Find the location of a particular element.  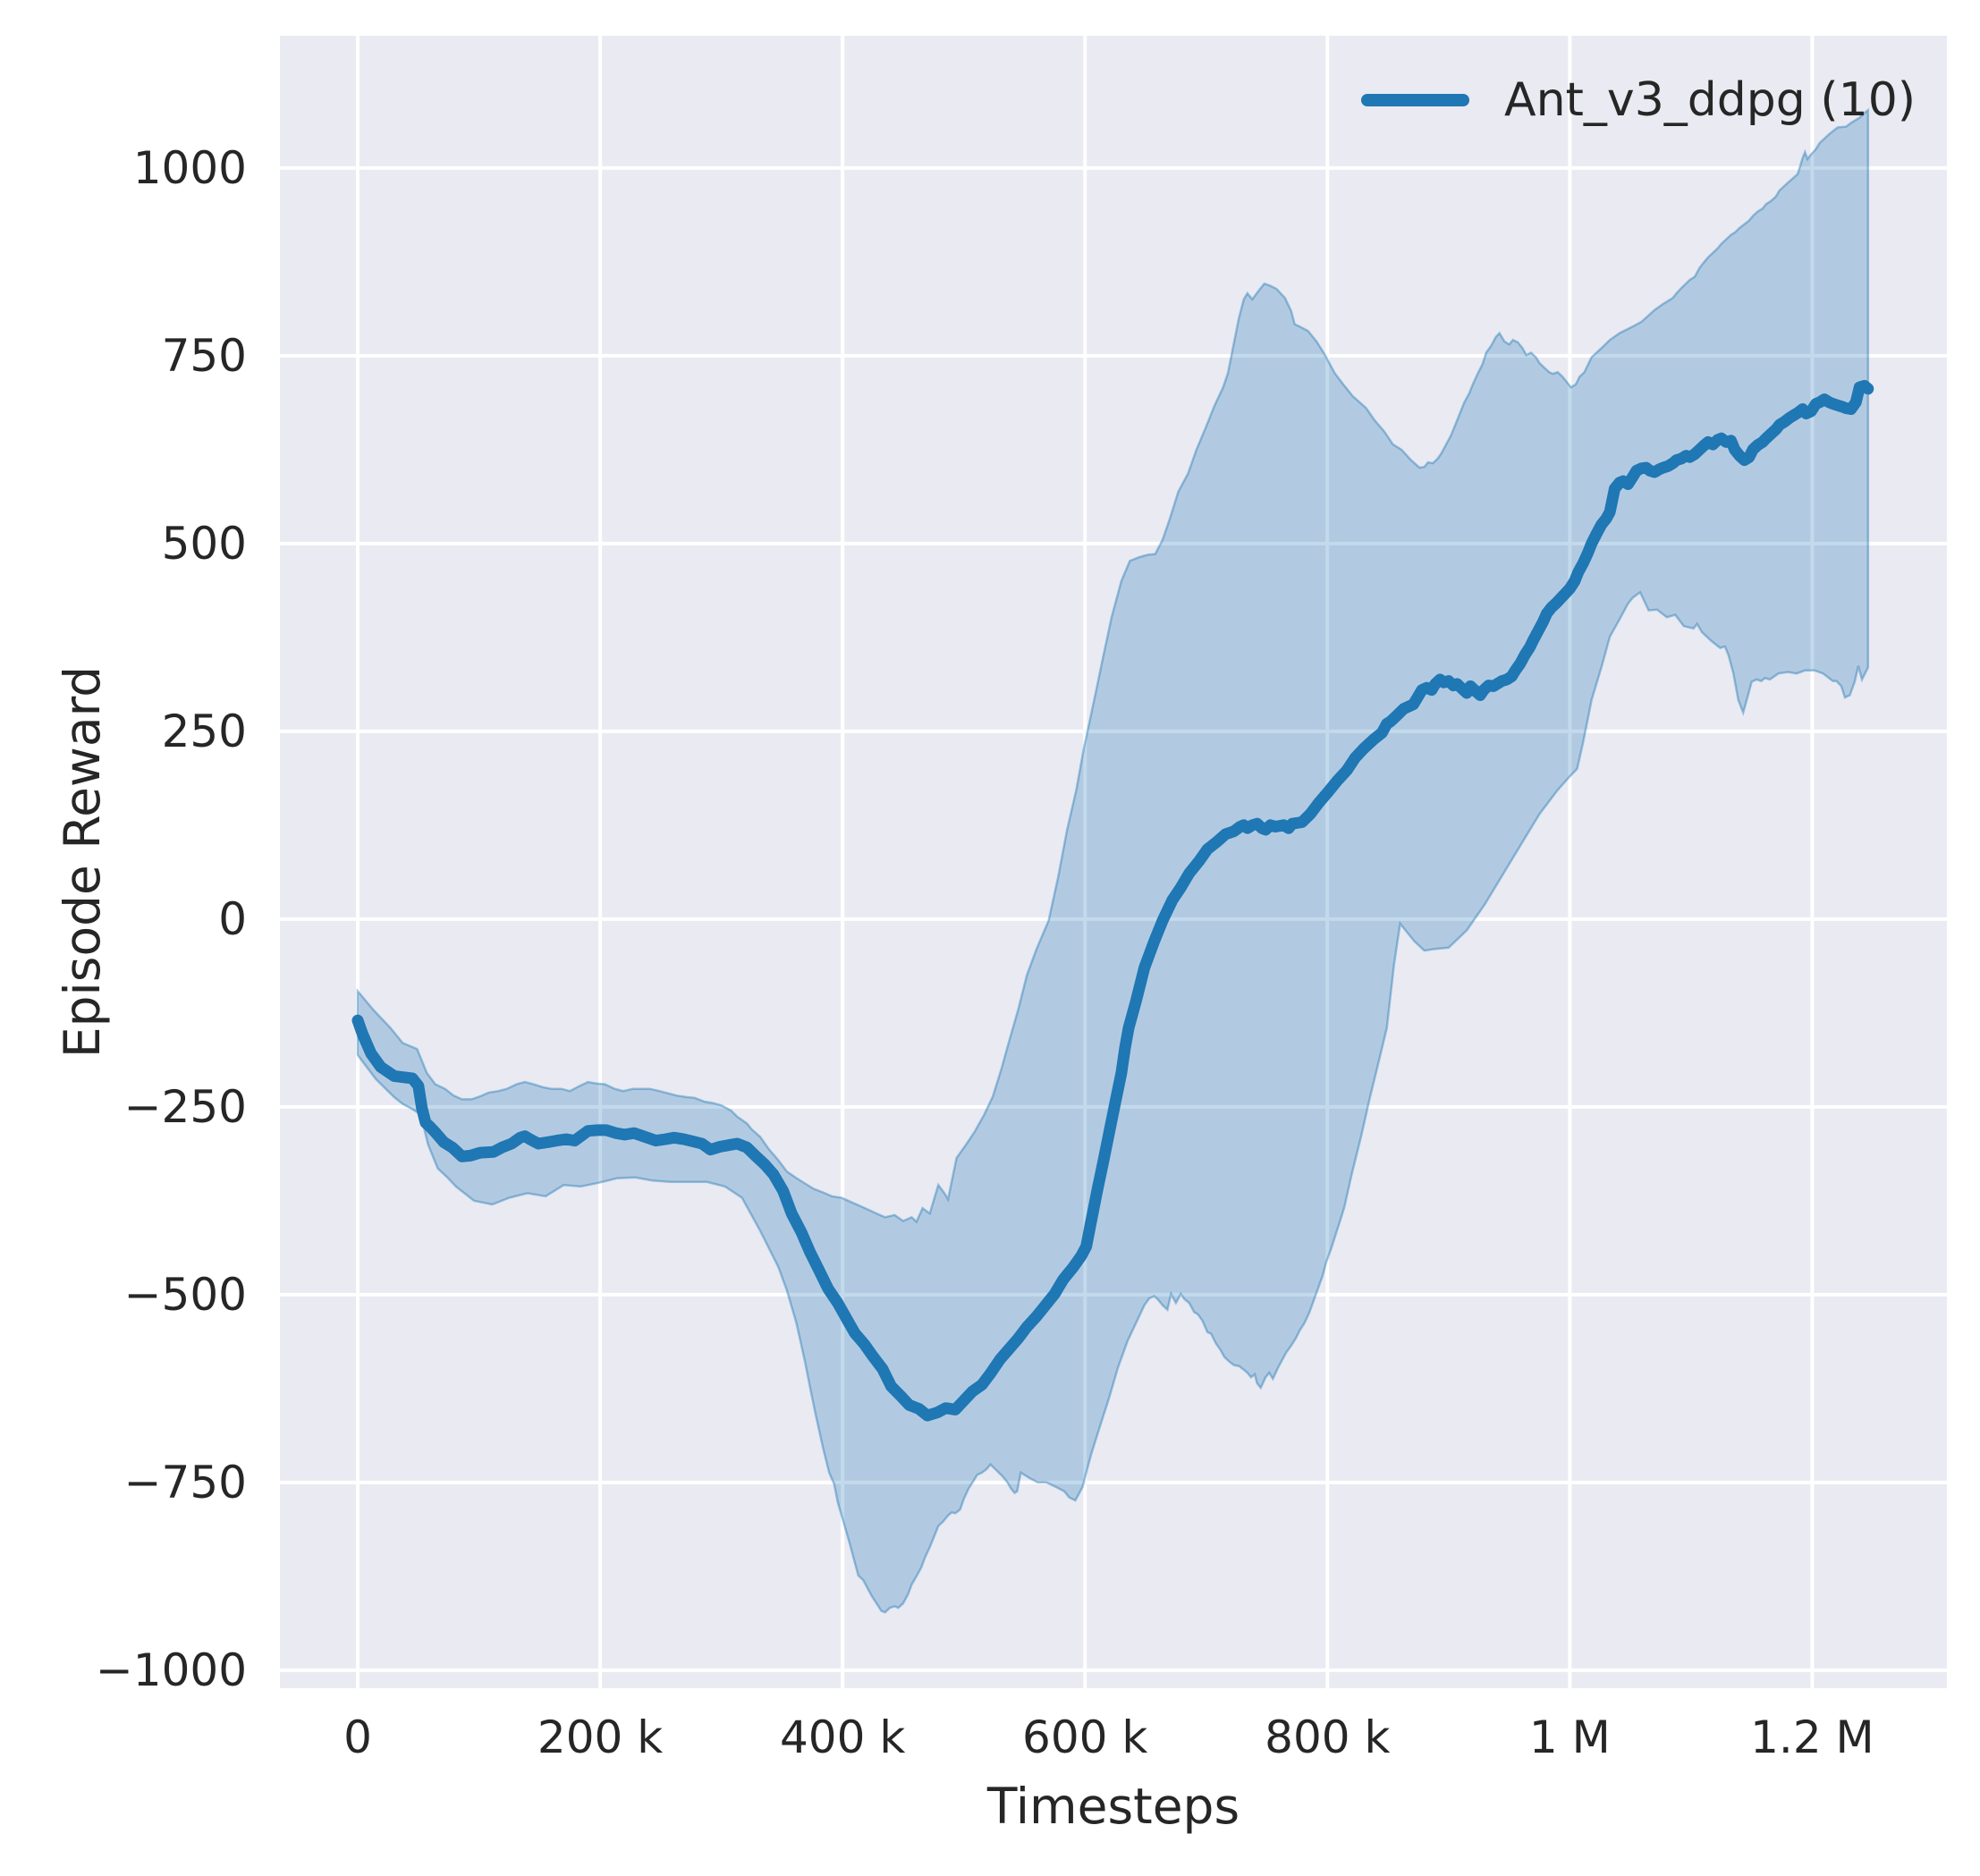

y-tick-label: −250 is located at coordinates (185, 1106).